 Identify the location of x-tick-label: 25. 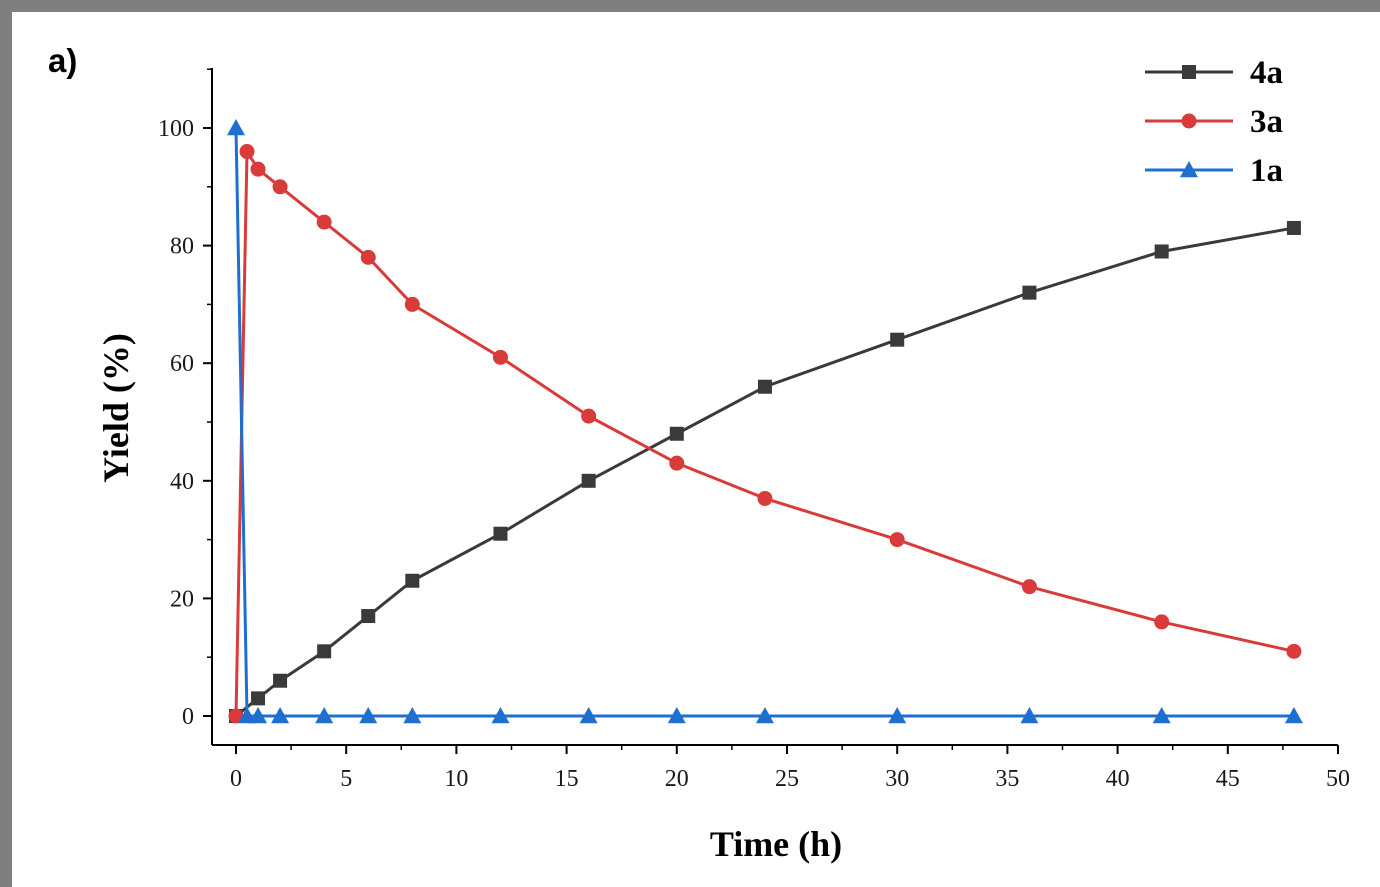
(787, 779).